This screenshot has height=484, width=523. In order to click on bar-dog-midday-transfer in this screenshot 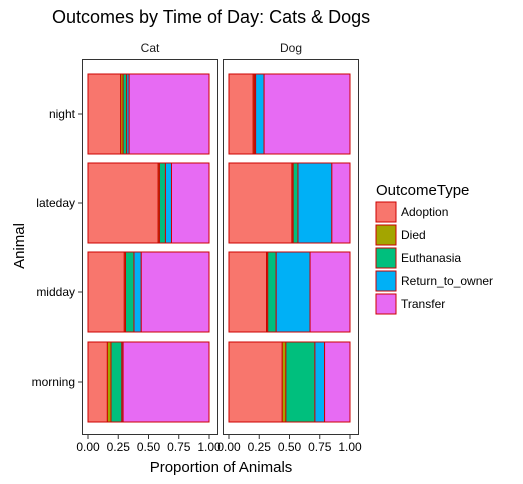, I will do `click(330, 292)`.